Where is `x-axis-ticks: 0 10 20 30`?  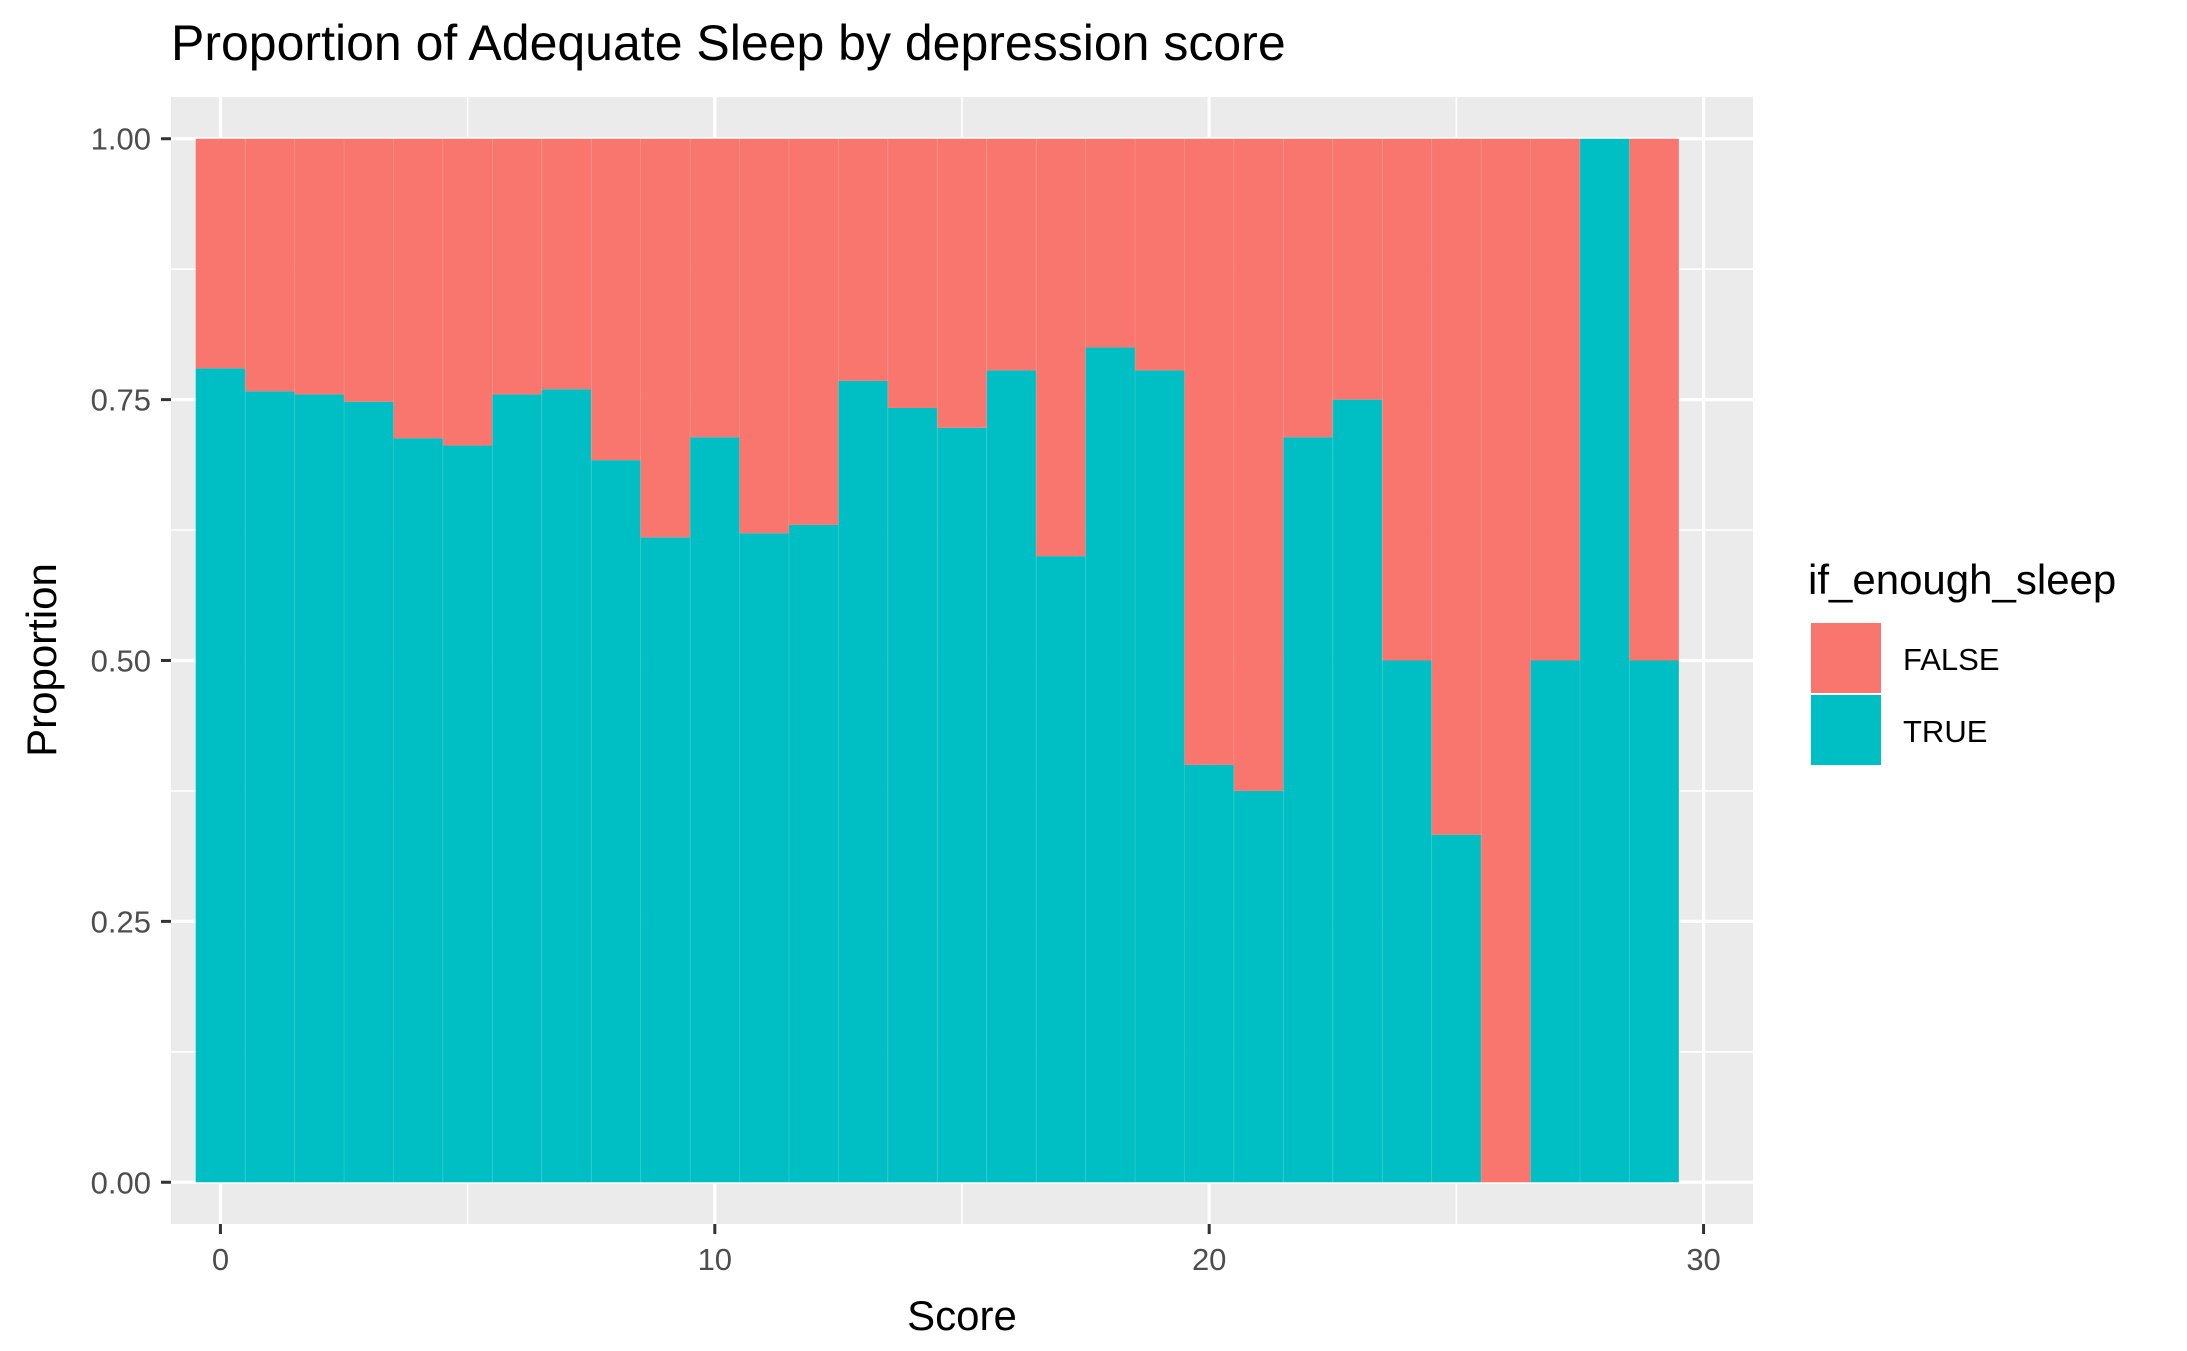
x-axis-ticks: 0 10 20 30 is located at coordinates (966, 1250).